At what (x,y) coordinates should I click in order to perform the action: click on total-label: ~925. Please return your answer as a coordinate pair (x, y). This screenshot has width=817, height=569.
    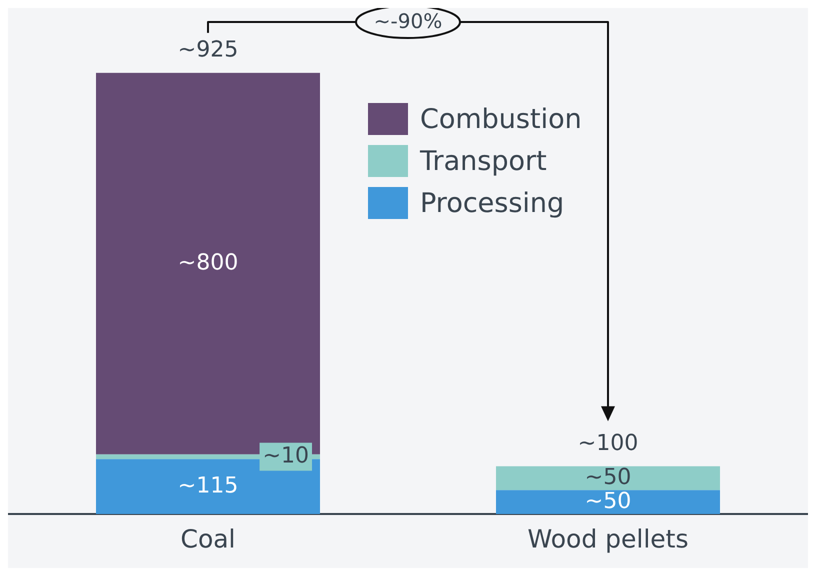
    Looking at the image, I should click on (208, 50).